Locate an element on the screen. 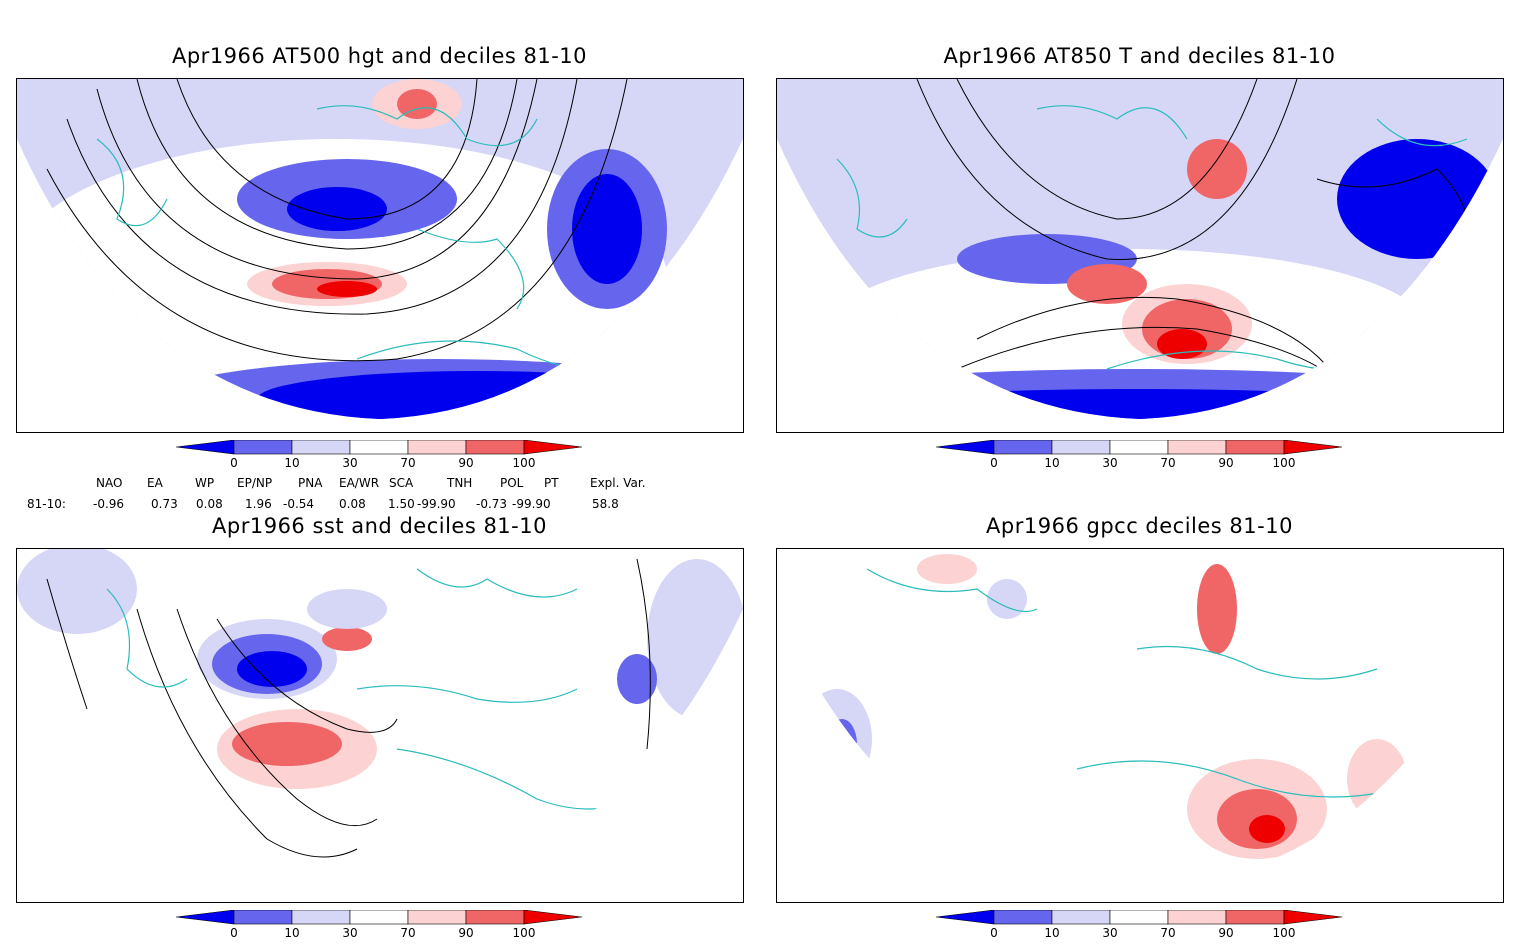  index-value-nao: -0.96 is located at coordinates (109, 504).